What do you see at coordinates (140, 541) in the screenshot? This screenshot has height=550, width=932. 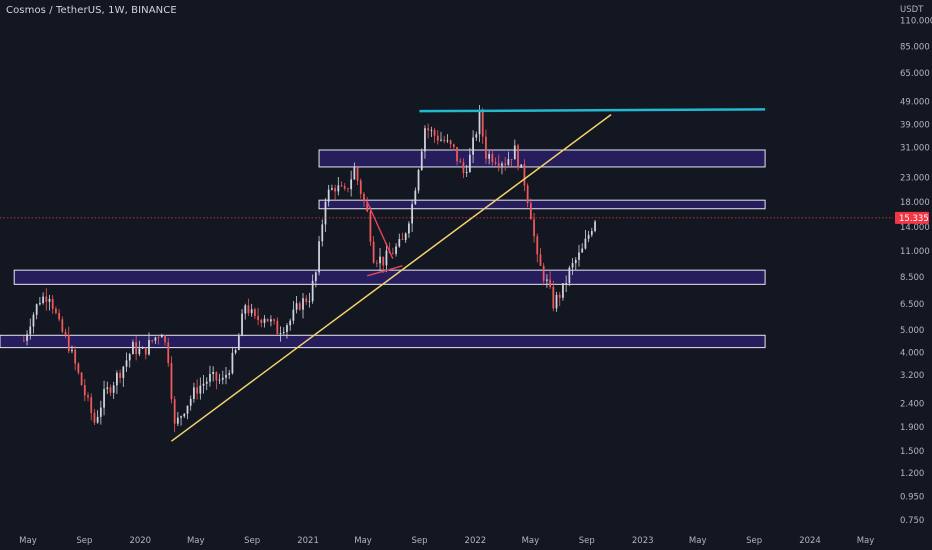 I see `x-tick-label: 2020` at bounding box center [140, 541].